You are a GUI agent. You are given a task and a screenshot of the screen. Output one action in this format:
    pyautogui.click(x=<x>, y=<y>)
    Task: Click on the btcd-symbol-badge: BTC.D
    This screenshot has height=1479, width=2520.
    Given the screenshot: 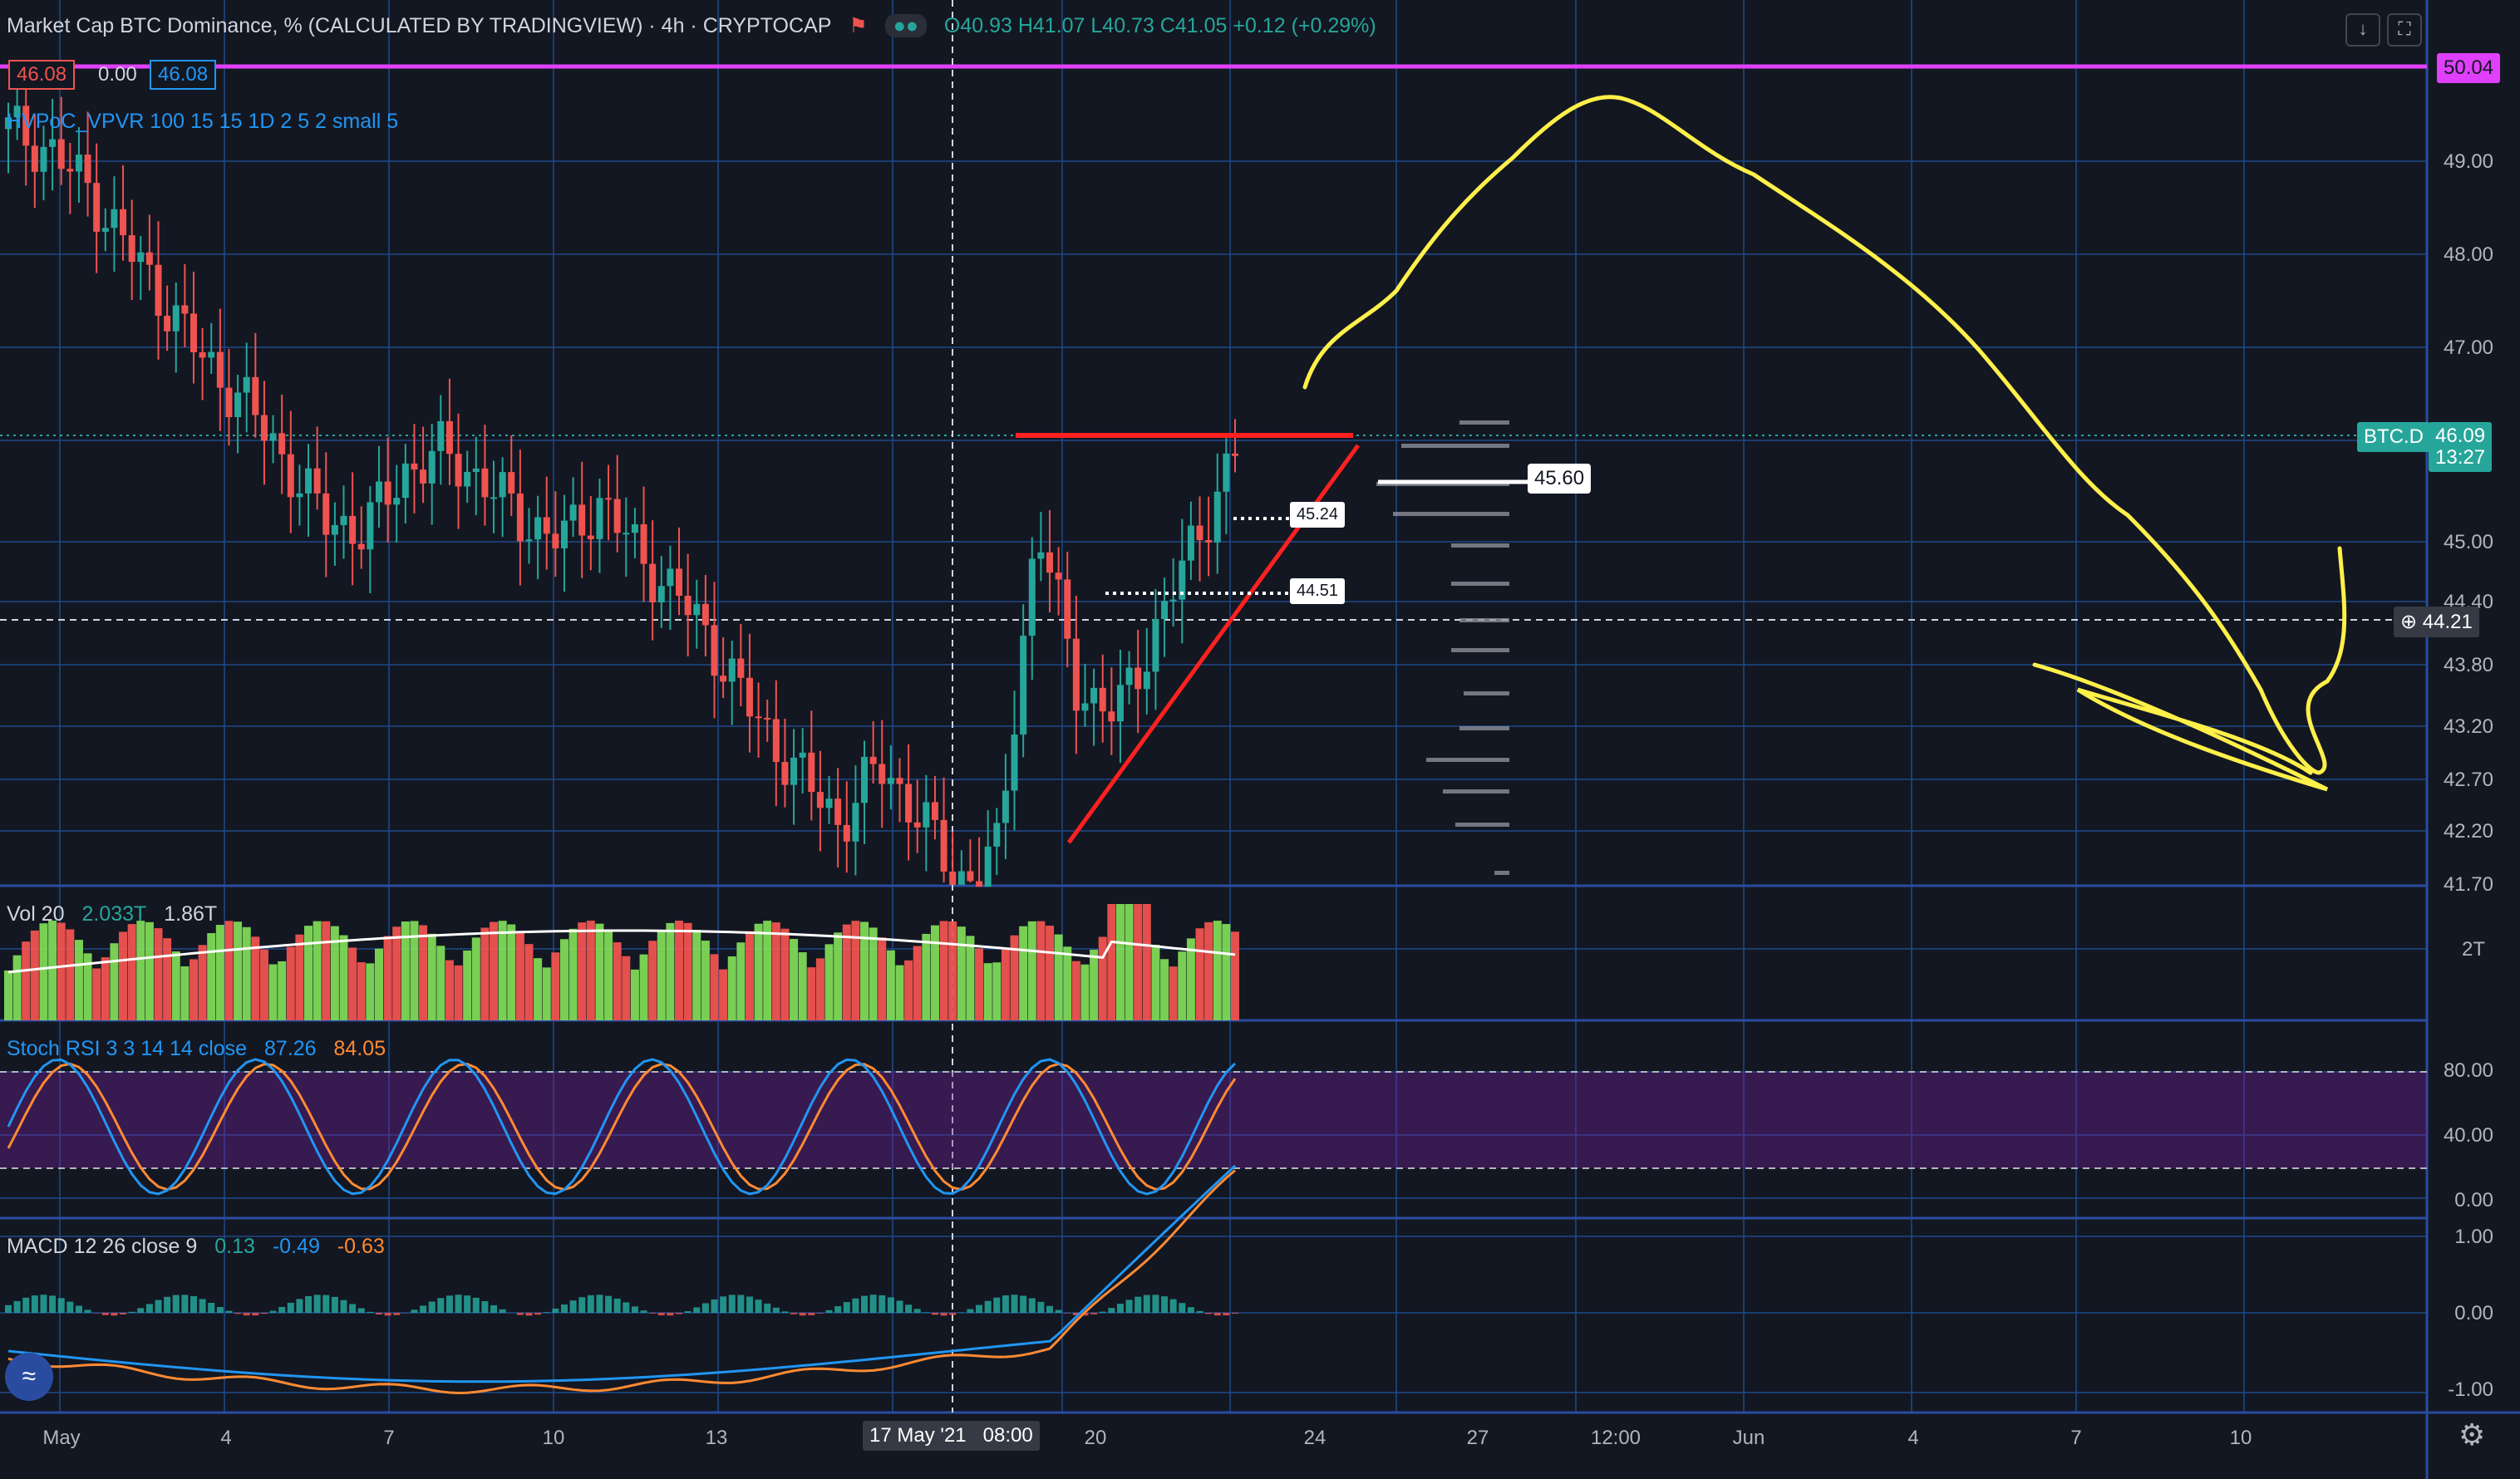 What is the action you would take?
    pyautogui.click(x=2393, y=437)
    